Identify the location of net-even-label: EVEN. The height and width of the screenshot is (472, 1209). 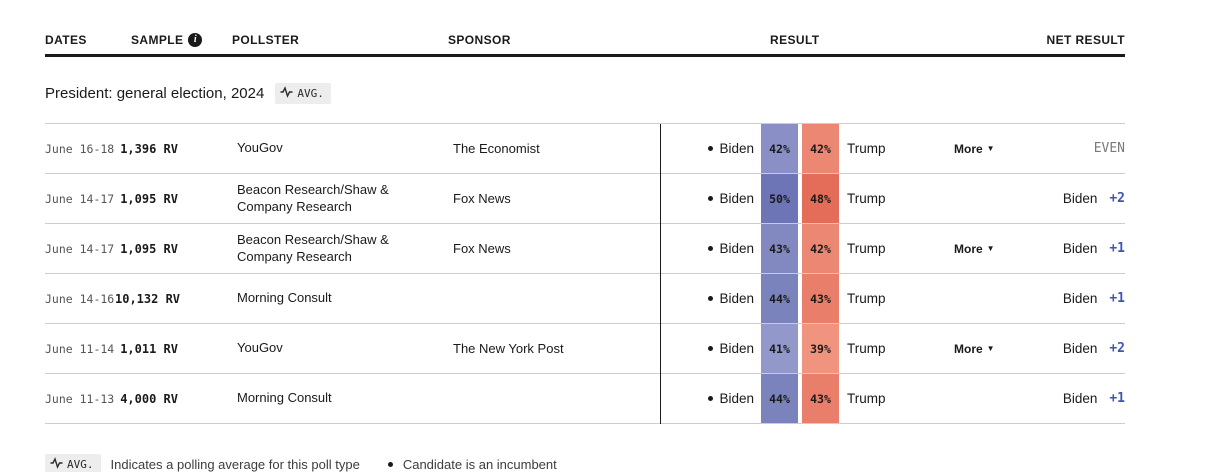
(1109, 148).